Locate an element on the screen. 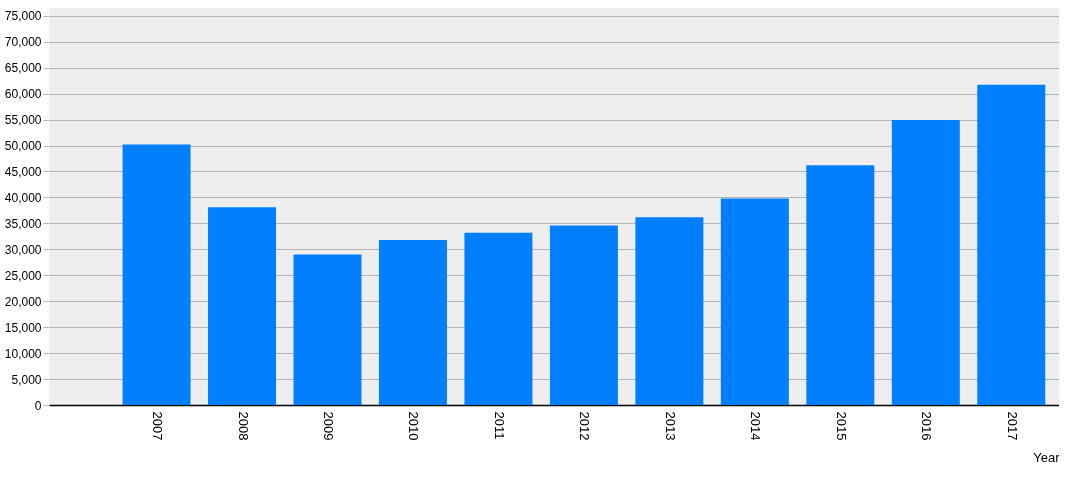 This screenshot has height=481, width=1074. x-tick-label: 2012 is located at coordinates (585, 426).